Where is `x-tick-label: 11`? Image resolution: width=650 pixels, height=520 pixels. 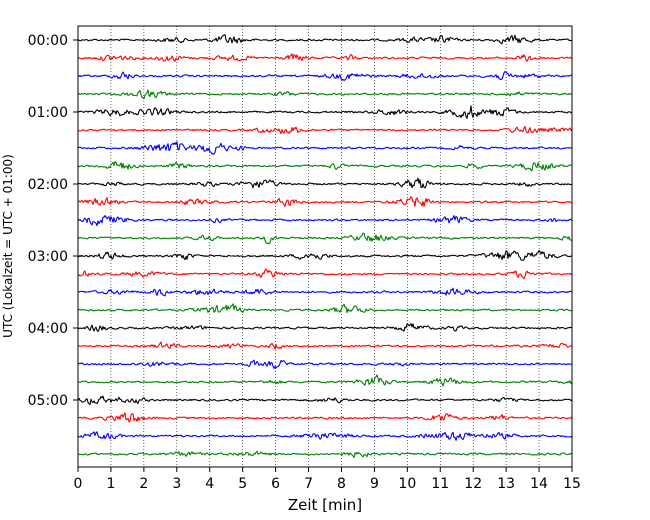 x-tick-label: 11 is located at coordinates (440, 484).